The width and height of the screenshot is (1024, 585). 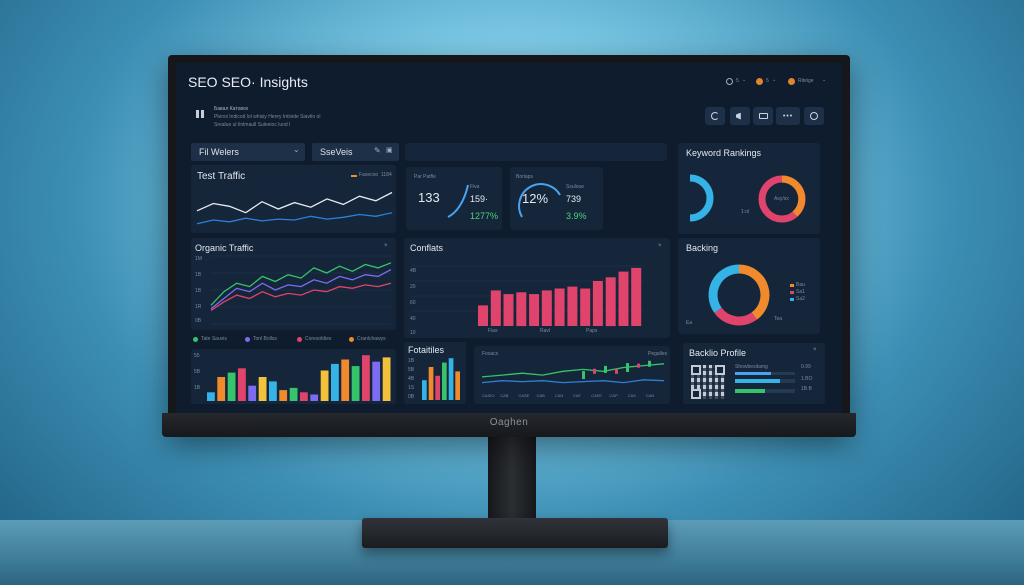 I want to click on backlink-profile-title: Backlio Profile, so click(x=718, y=353).